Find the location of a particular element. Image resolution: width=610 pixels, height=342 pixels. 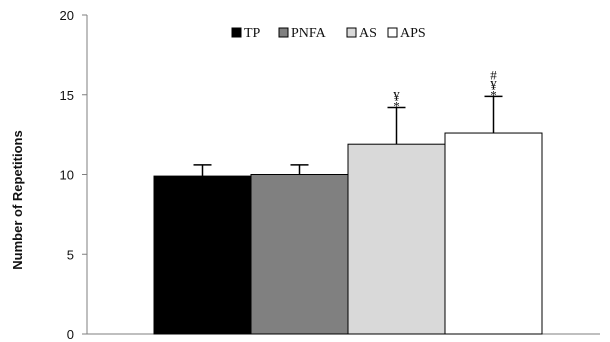

annotation-symbol: # is located at coordinates (493, 74).